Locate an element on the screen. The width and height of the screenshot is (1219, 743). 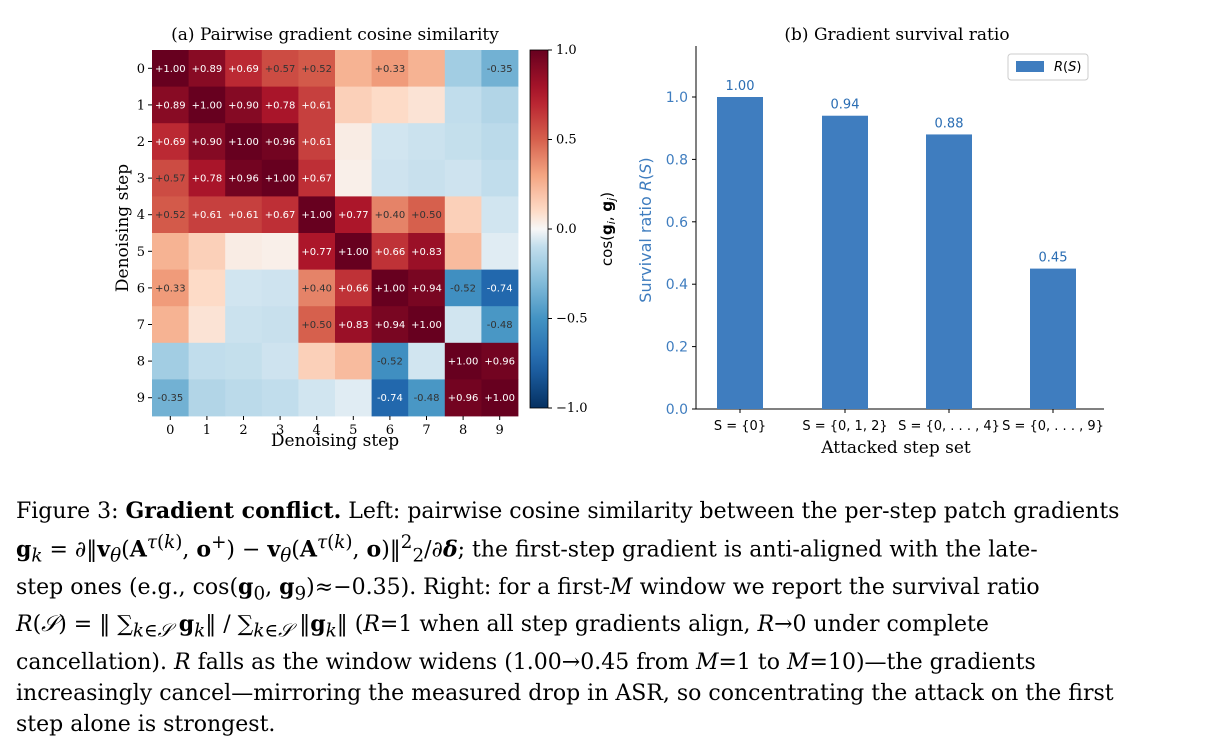
bar-value-label: 0.88 is located at coordinates (949, 123).